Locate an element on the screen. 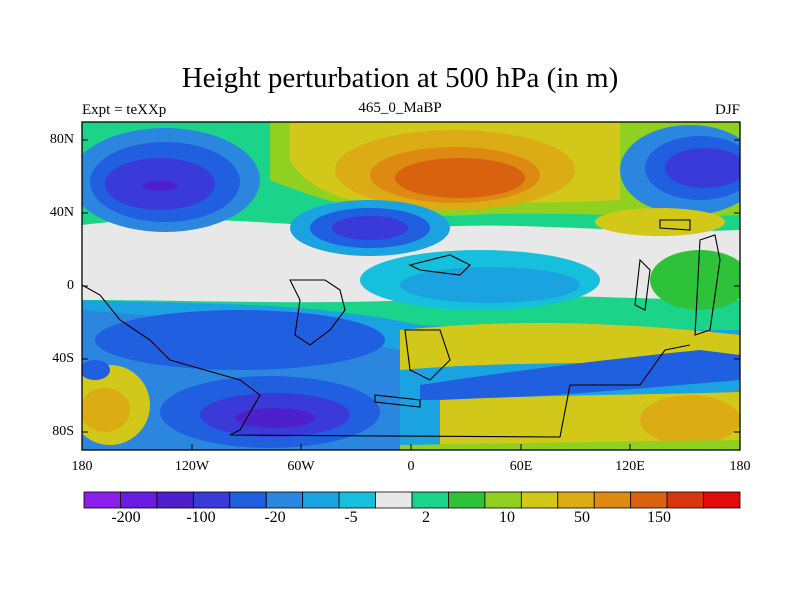 This screenshot has width=800, height=600. lon-tick-label: 60W is located at coordinates (301, 466).